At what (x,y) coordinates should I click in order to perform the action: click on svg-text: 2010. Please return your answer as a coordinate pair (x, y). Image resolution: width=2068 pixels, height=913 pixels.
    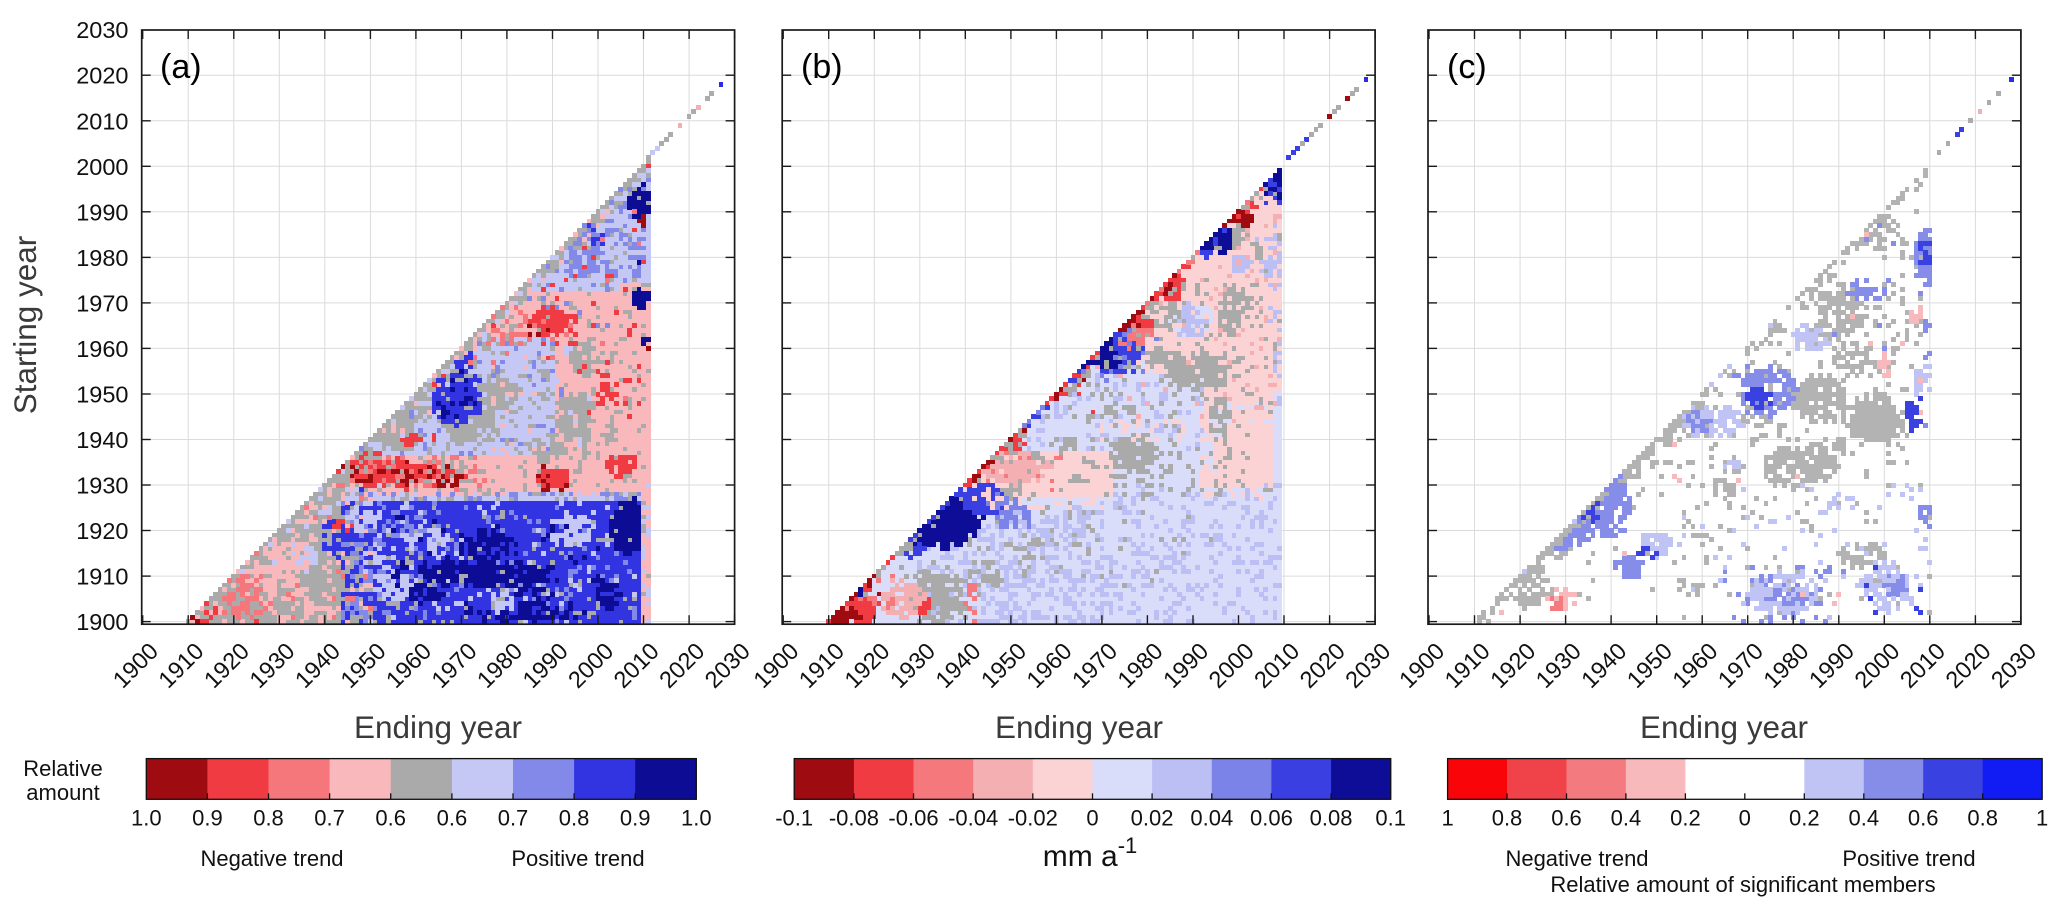
    Looking at the image, I should click on (102, 121).